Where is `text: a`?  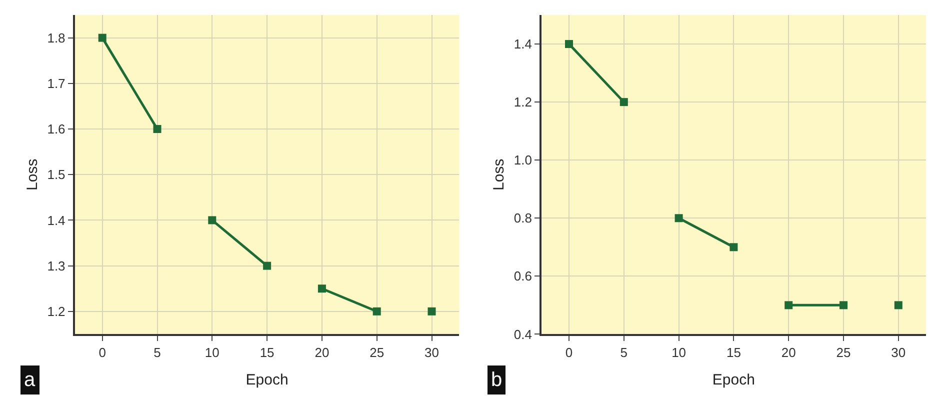 text: a is located at coordinates (30, 380).